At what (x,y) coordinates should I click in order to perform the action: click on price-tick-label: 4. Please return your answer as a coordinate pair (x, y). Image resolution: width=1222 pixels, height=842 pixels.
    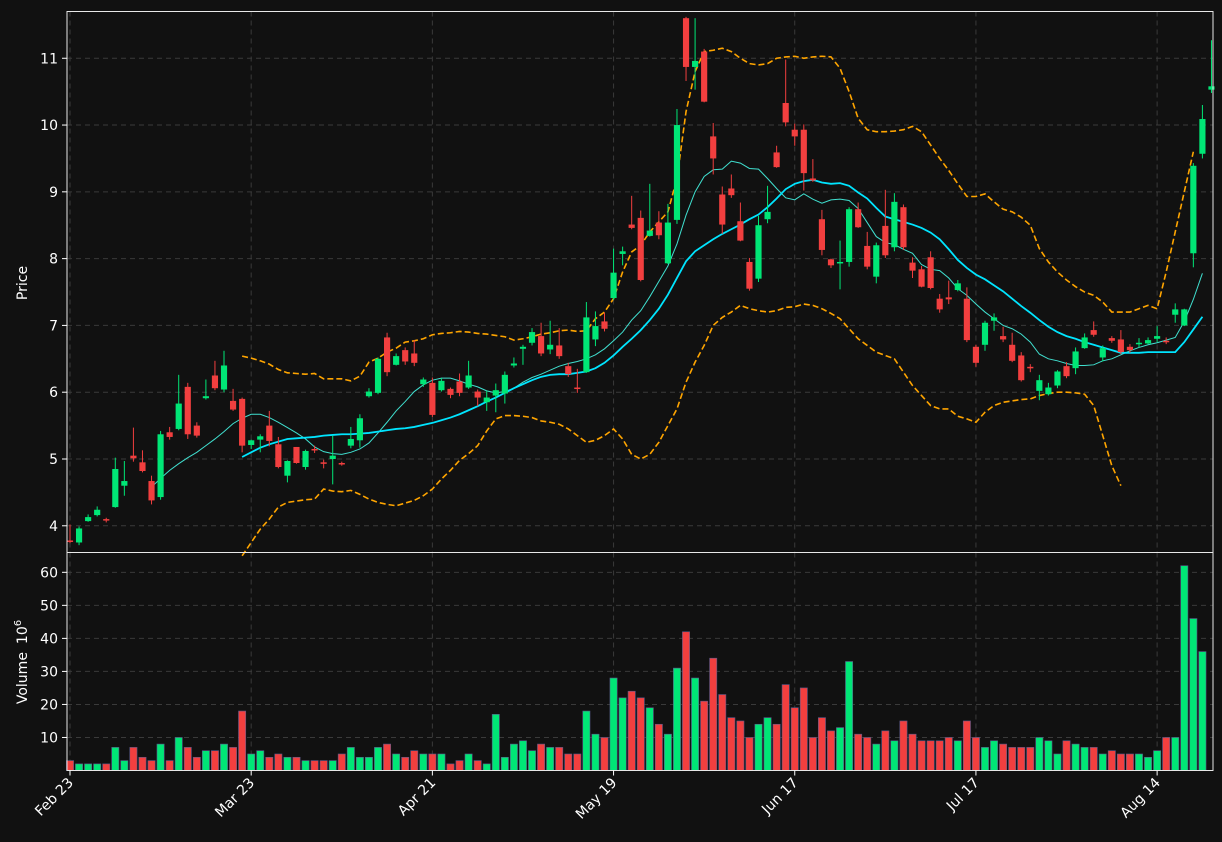
    Looking at the image, I should click on (53, 527).